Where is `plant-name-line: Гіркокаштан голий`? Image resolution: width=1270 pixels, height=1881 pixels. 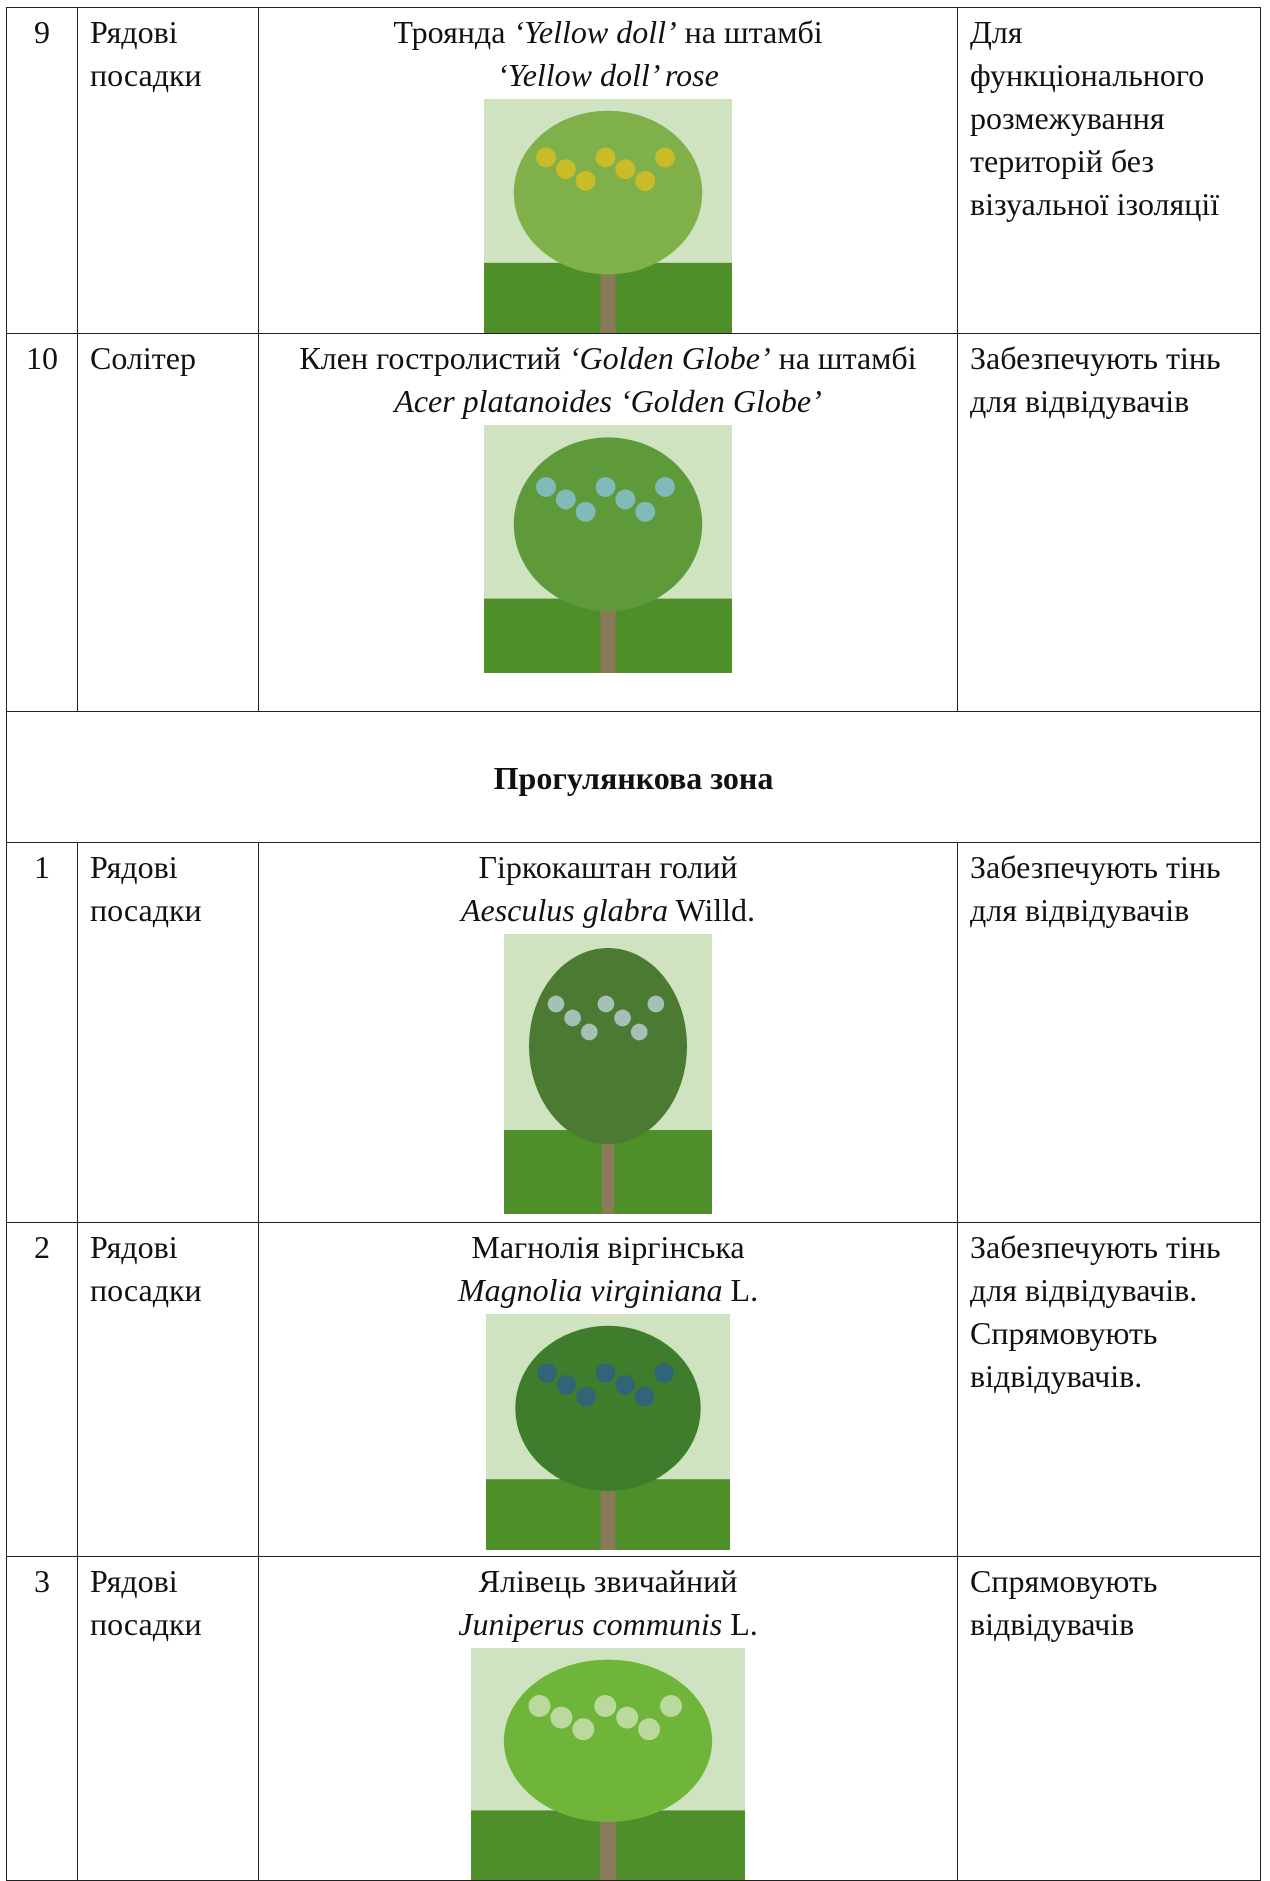
plant-name-line: Гіркокаштан голий is located at coordinates (608, 867).